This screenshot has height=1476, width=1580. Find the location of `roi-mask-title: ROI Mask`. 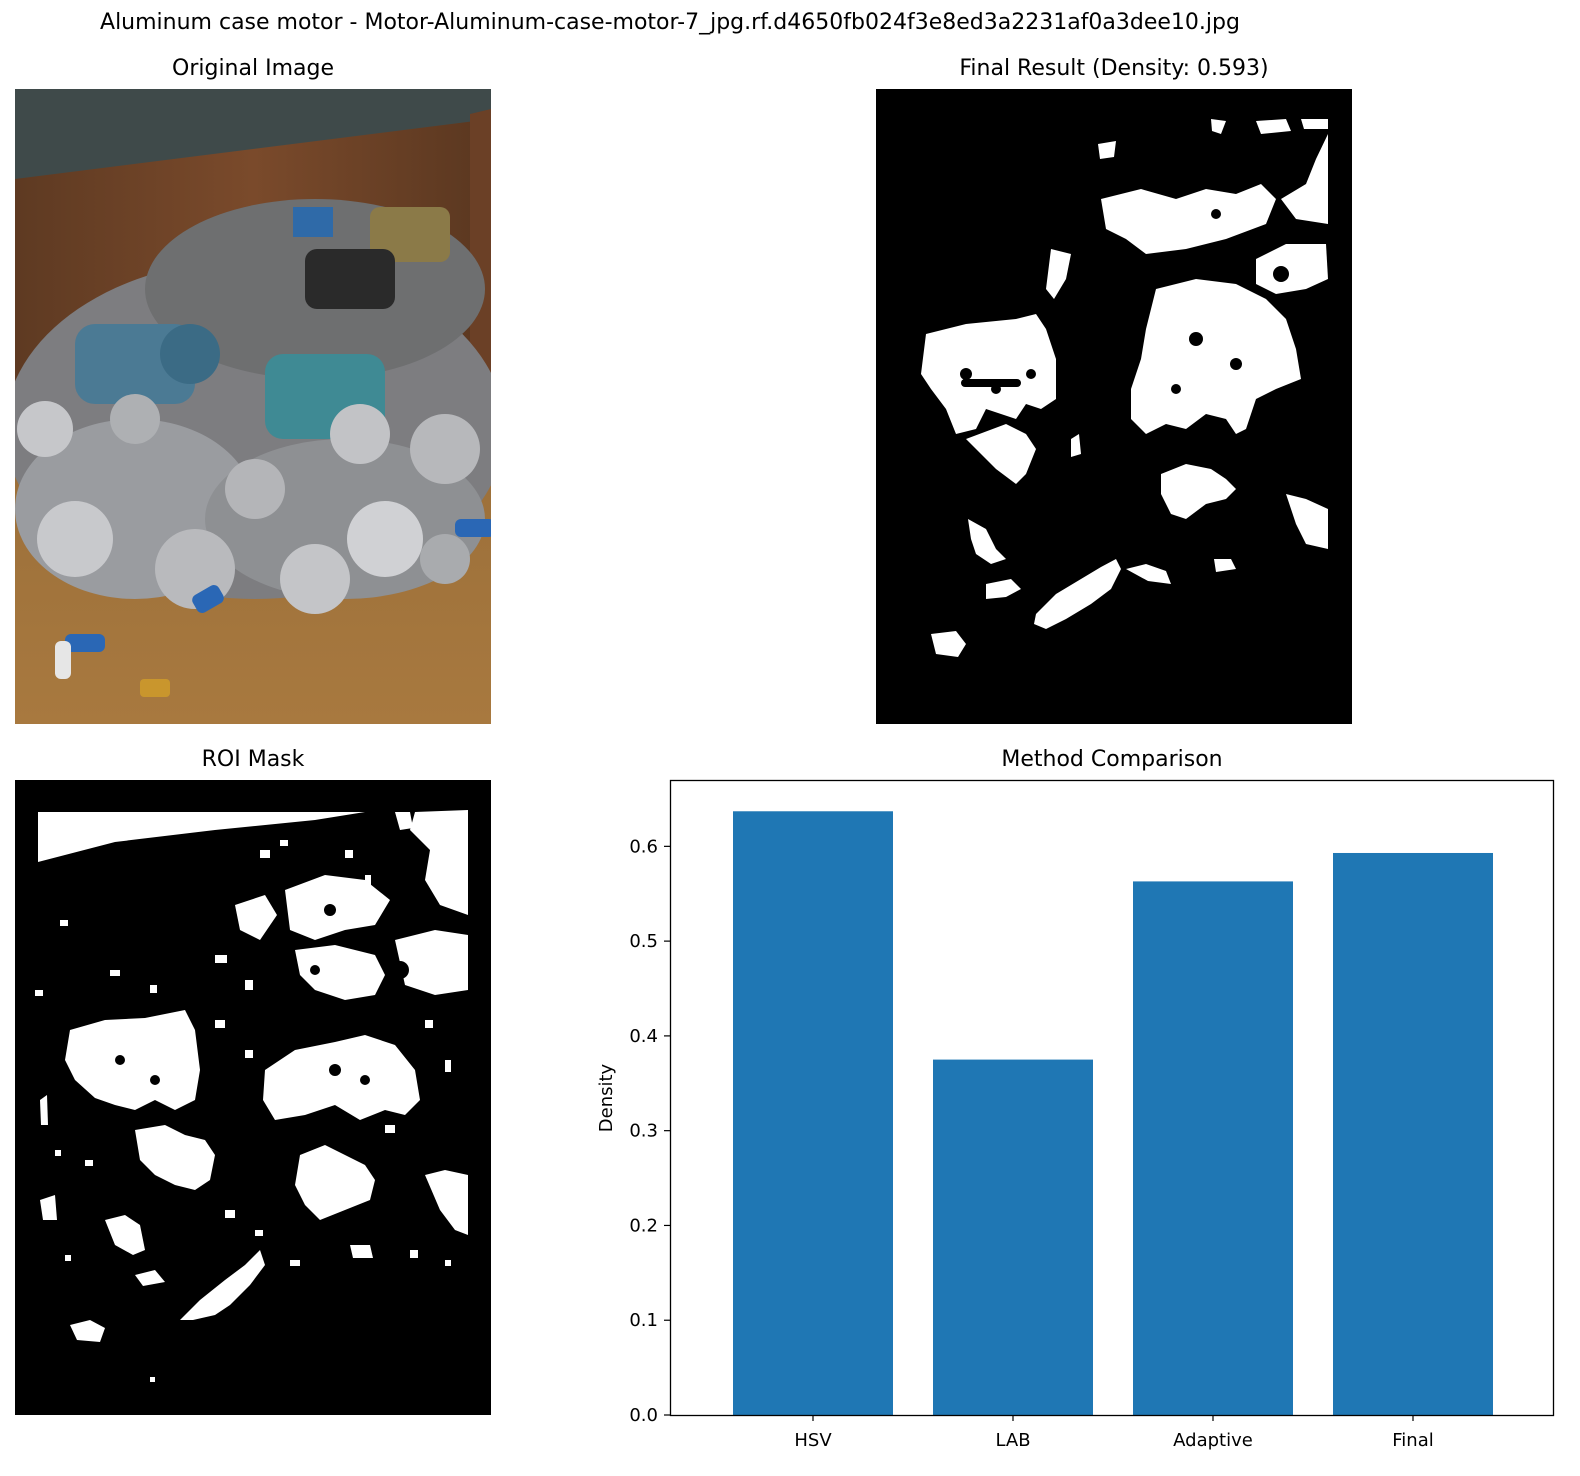

roi-mask-title: ROI Mask is located at coordinates (253, 759).